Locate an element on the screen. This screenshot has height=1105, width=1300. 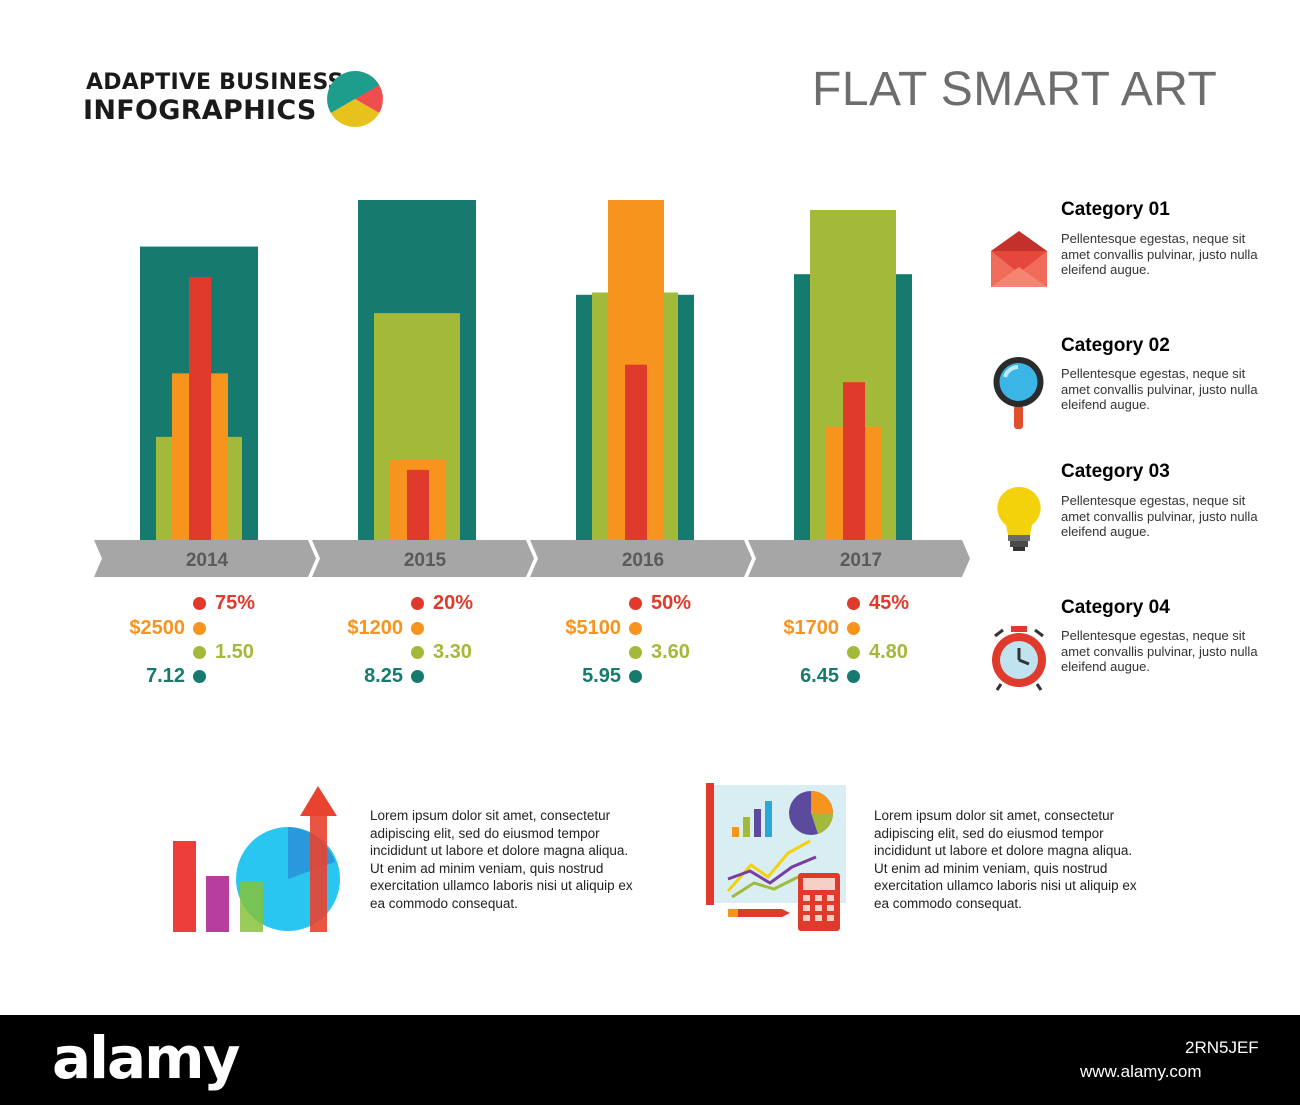
footer-bar is located at coordinates (650, 1060).